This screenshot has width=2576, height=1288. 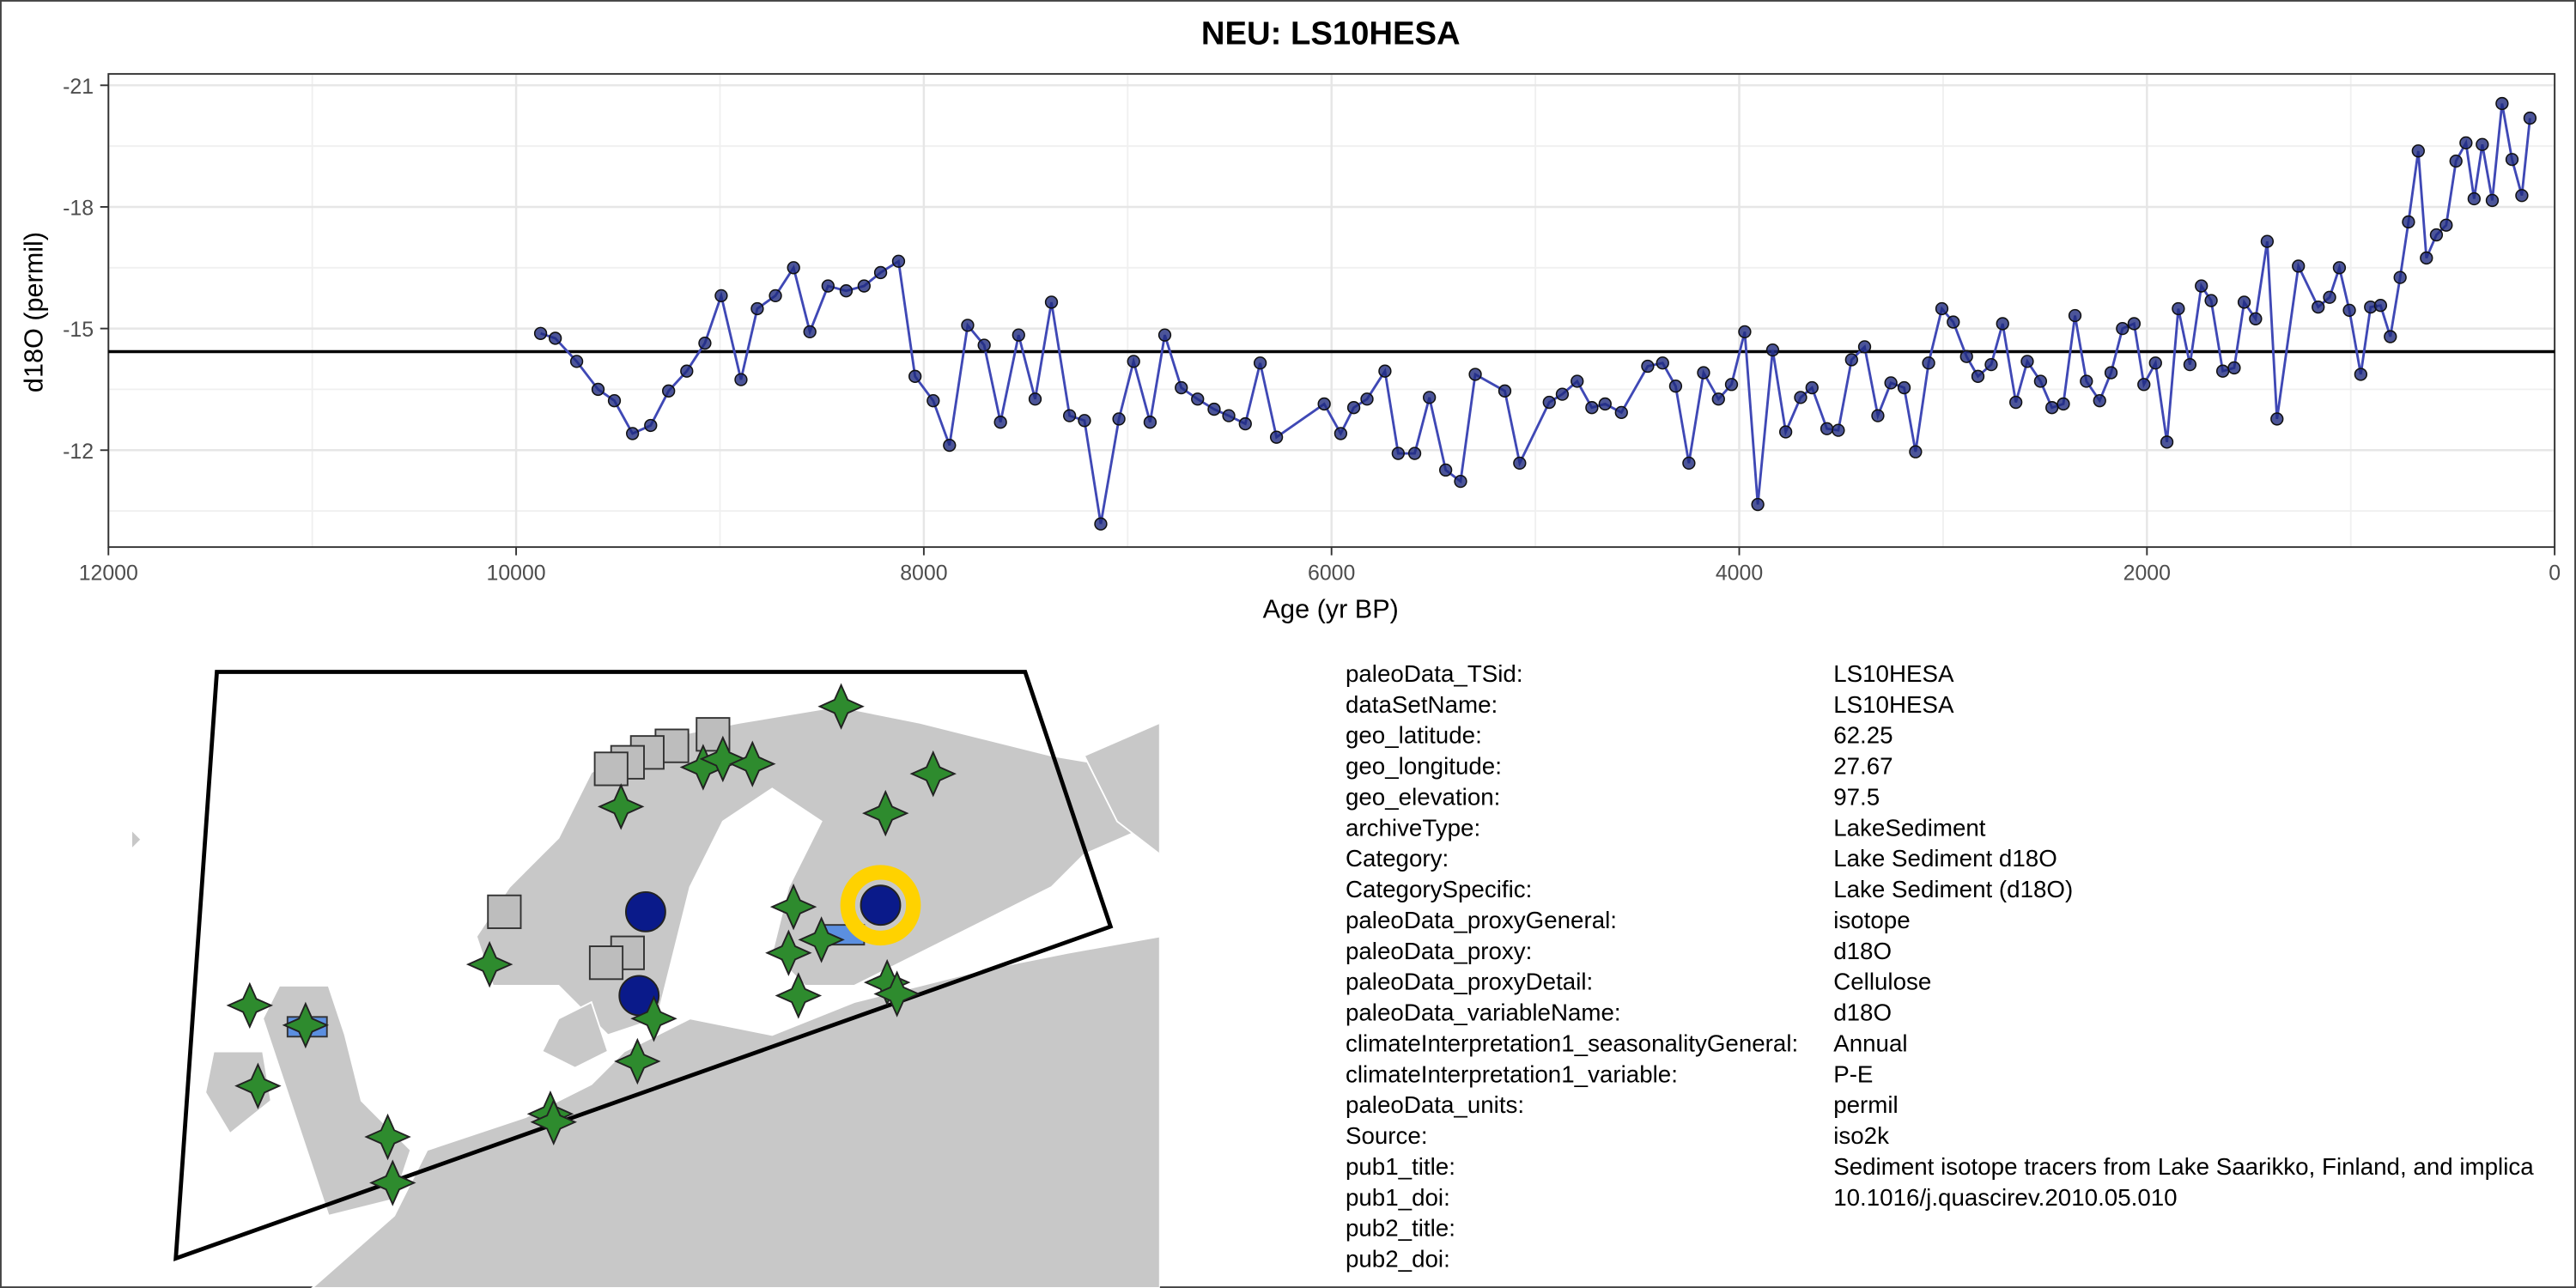 What do you see at coordinates (1853, 1074) in the screenshot?
I see `info-value: P-E` at bounding box center [1853, 1074].